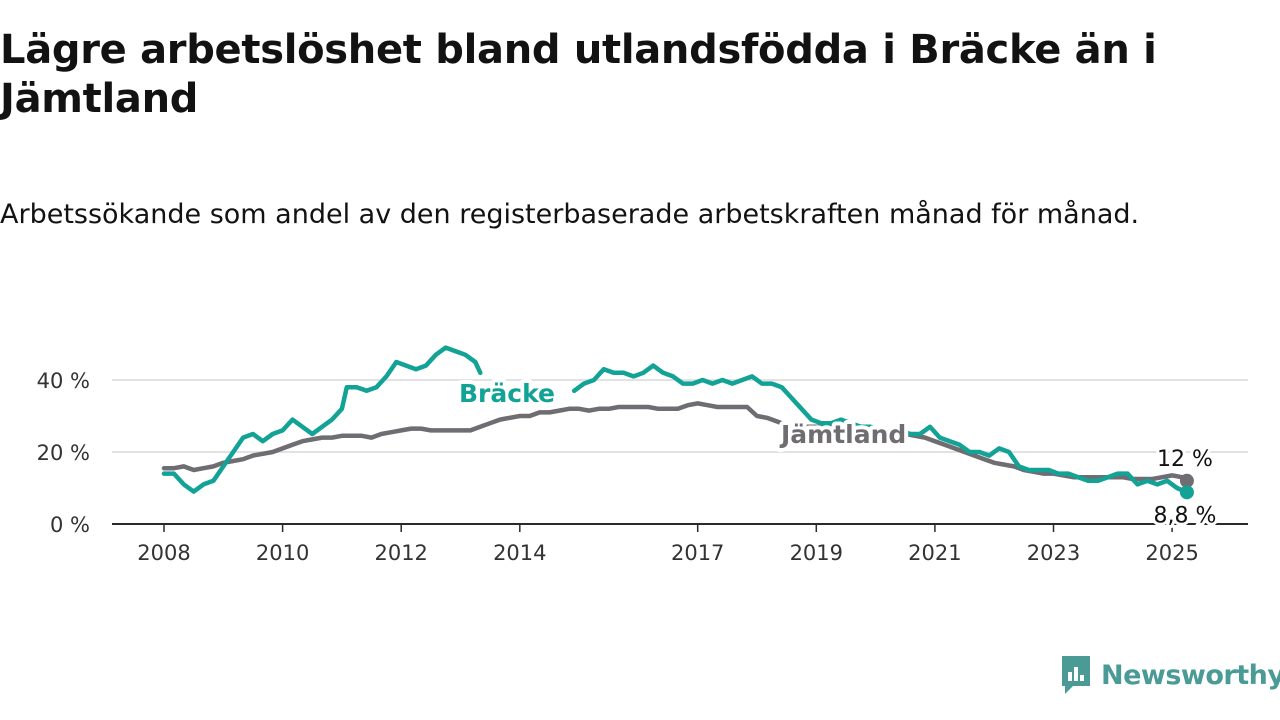 The height and width of the screenshot is (720, 1280). Describe the element at coordinates (934, 553) in the screenshot. I see `x-tick-label: 2021` at that location.